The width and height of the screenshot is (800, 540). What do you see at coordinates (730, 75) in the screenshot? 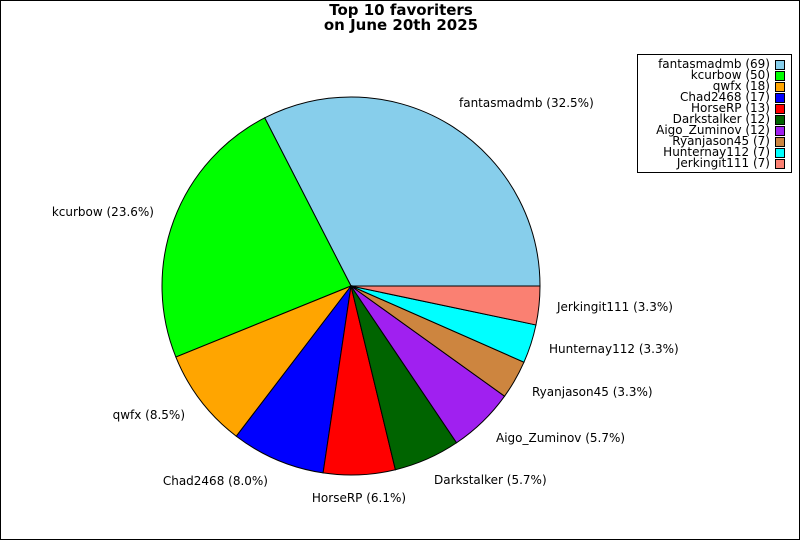
I see `legend-label: kcurbow (50)` at bounding box center [730, 75].